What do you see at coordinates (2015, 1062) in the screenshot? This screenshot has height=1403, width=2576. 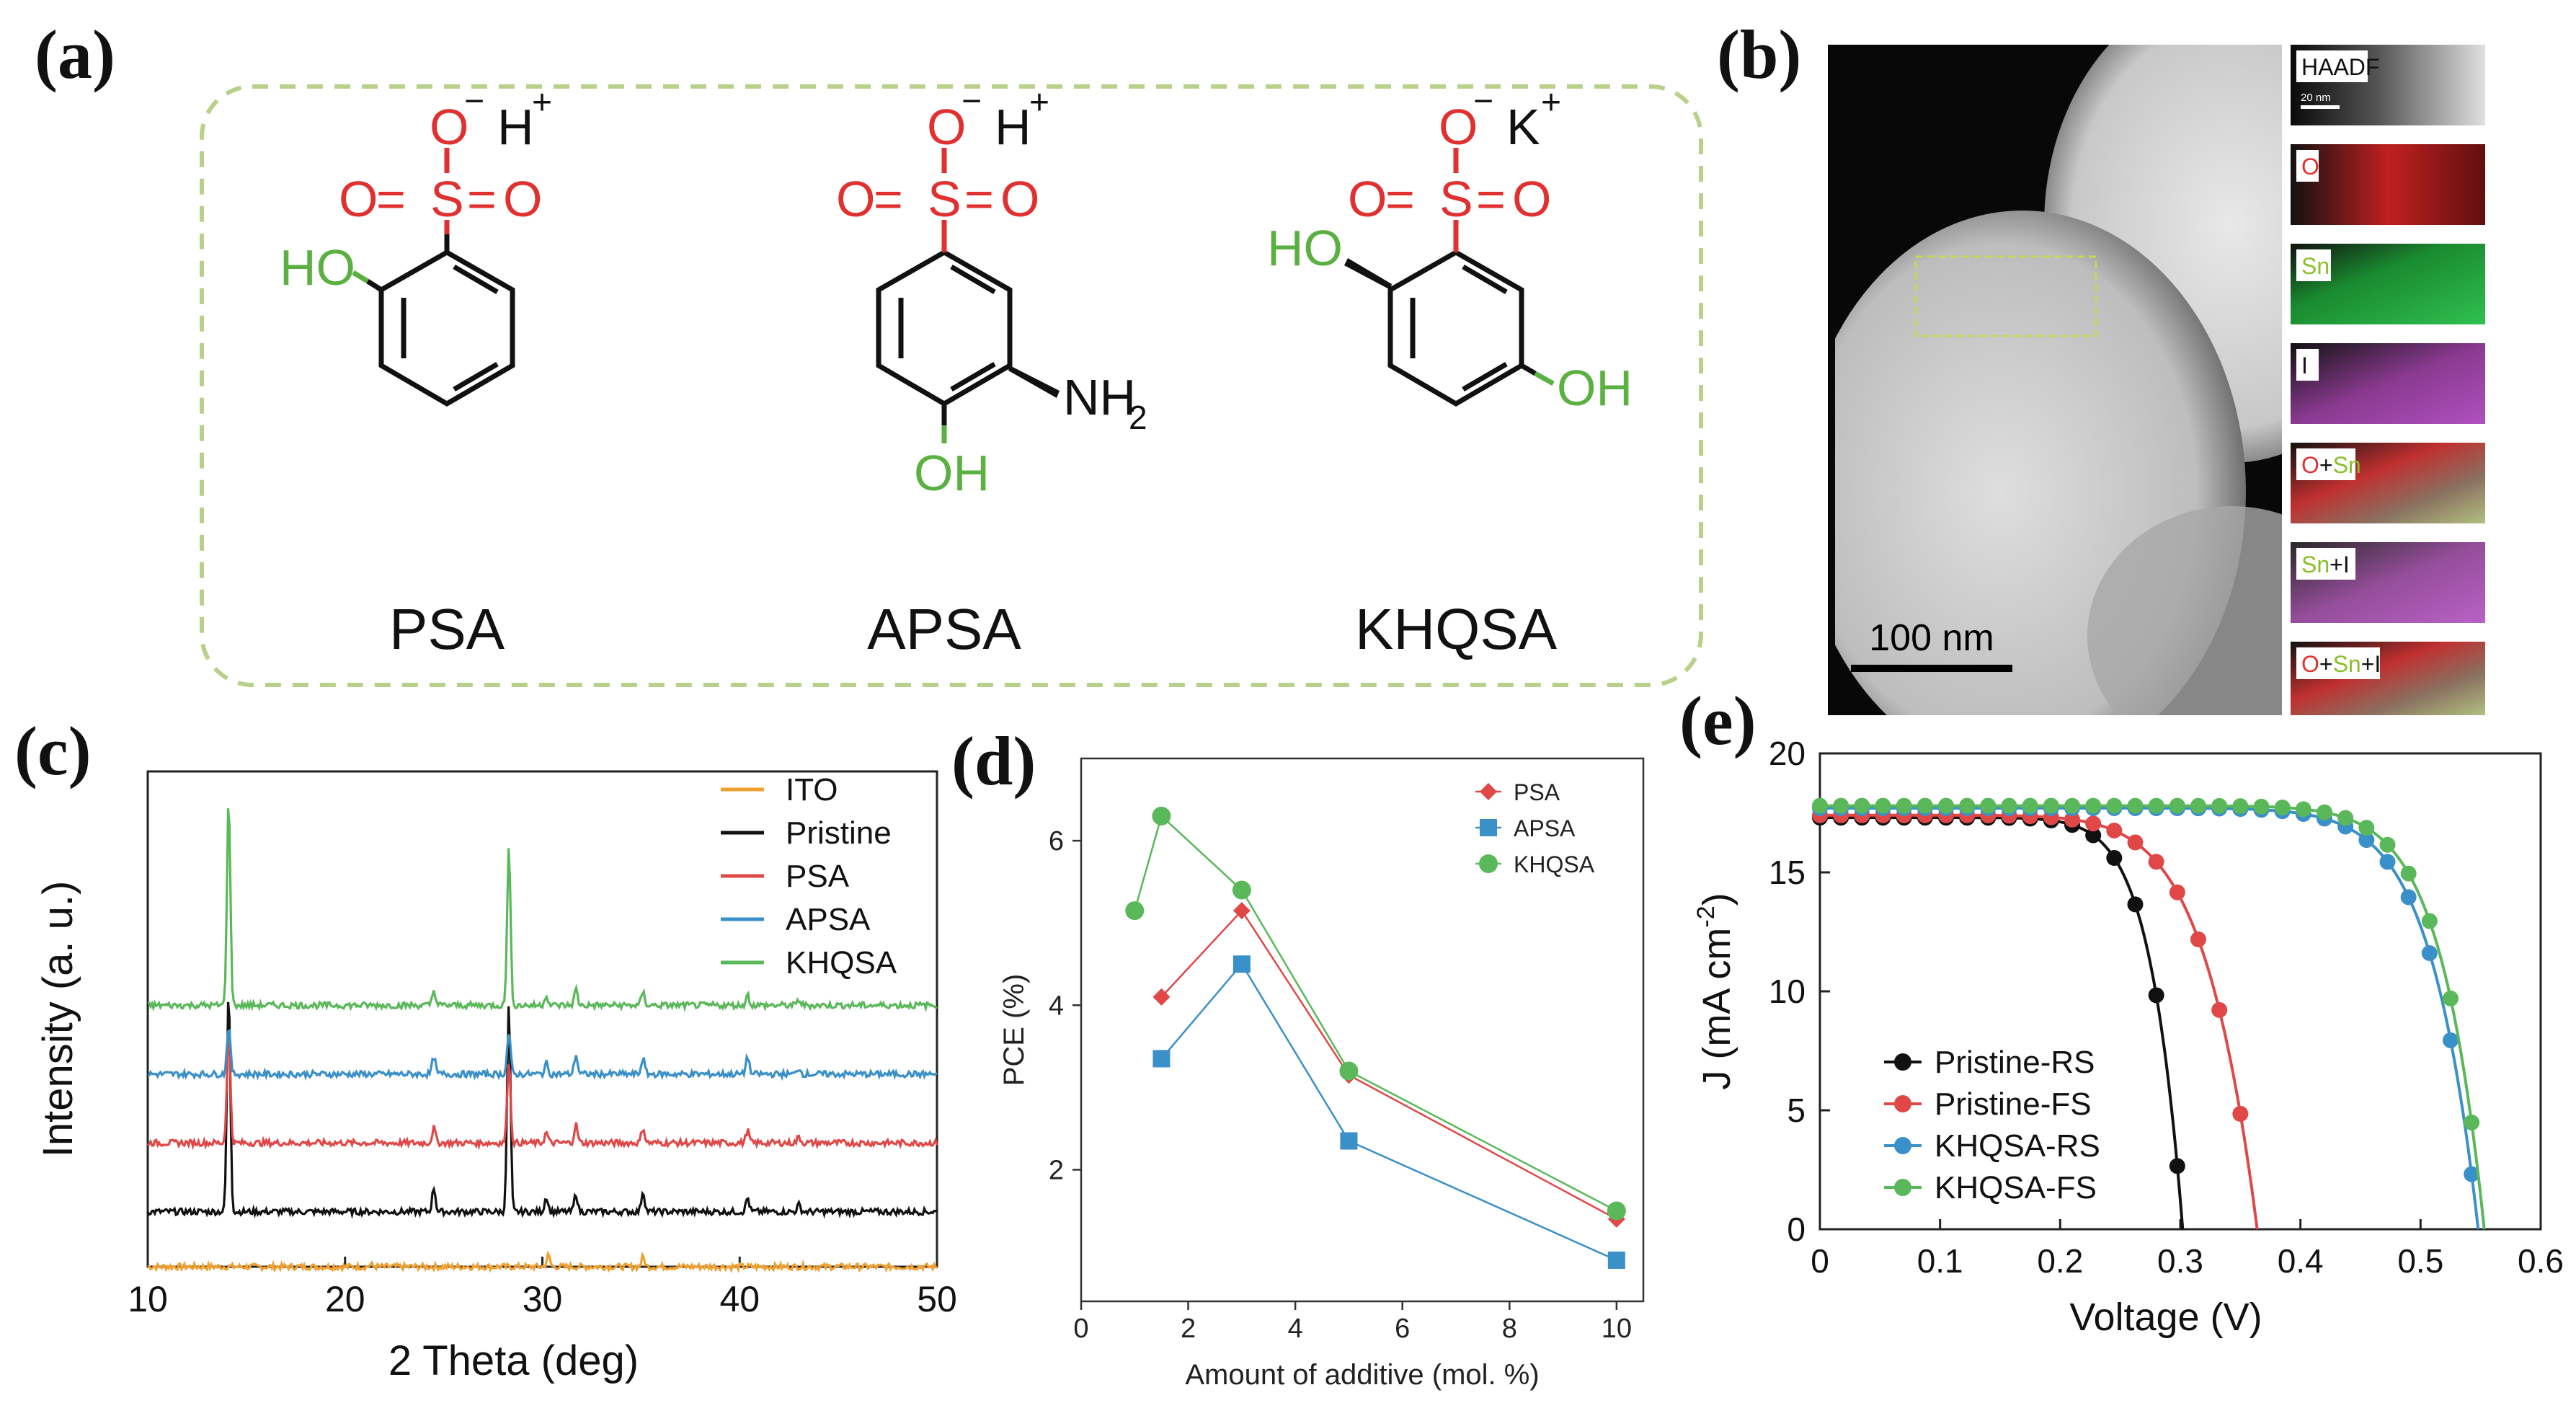 I see `chart-e-legend-label: Pristine-RS` at bounding box center [2015, 1062].